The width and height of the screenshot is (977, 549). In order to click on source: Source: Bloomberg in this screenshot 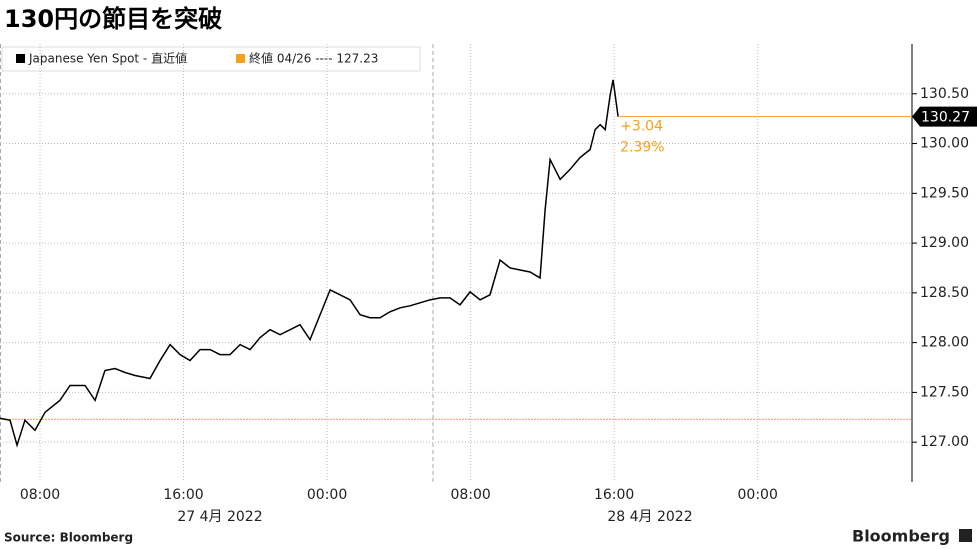, I will do `click(68, 538)`.